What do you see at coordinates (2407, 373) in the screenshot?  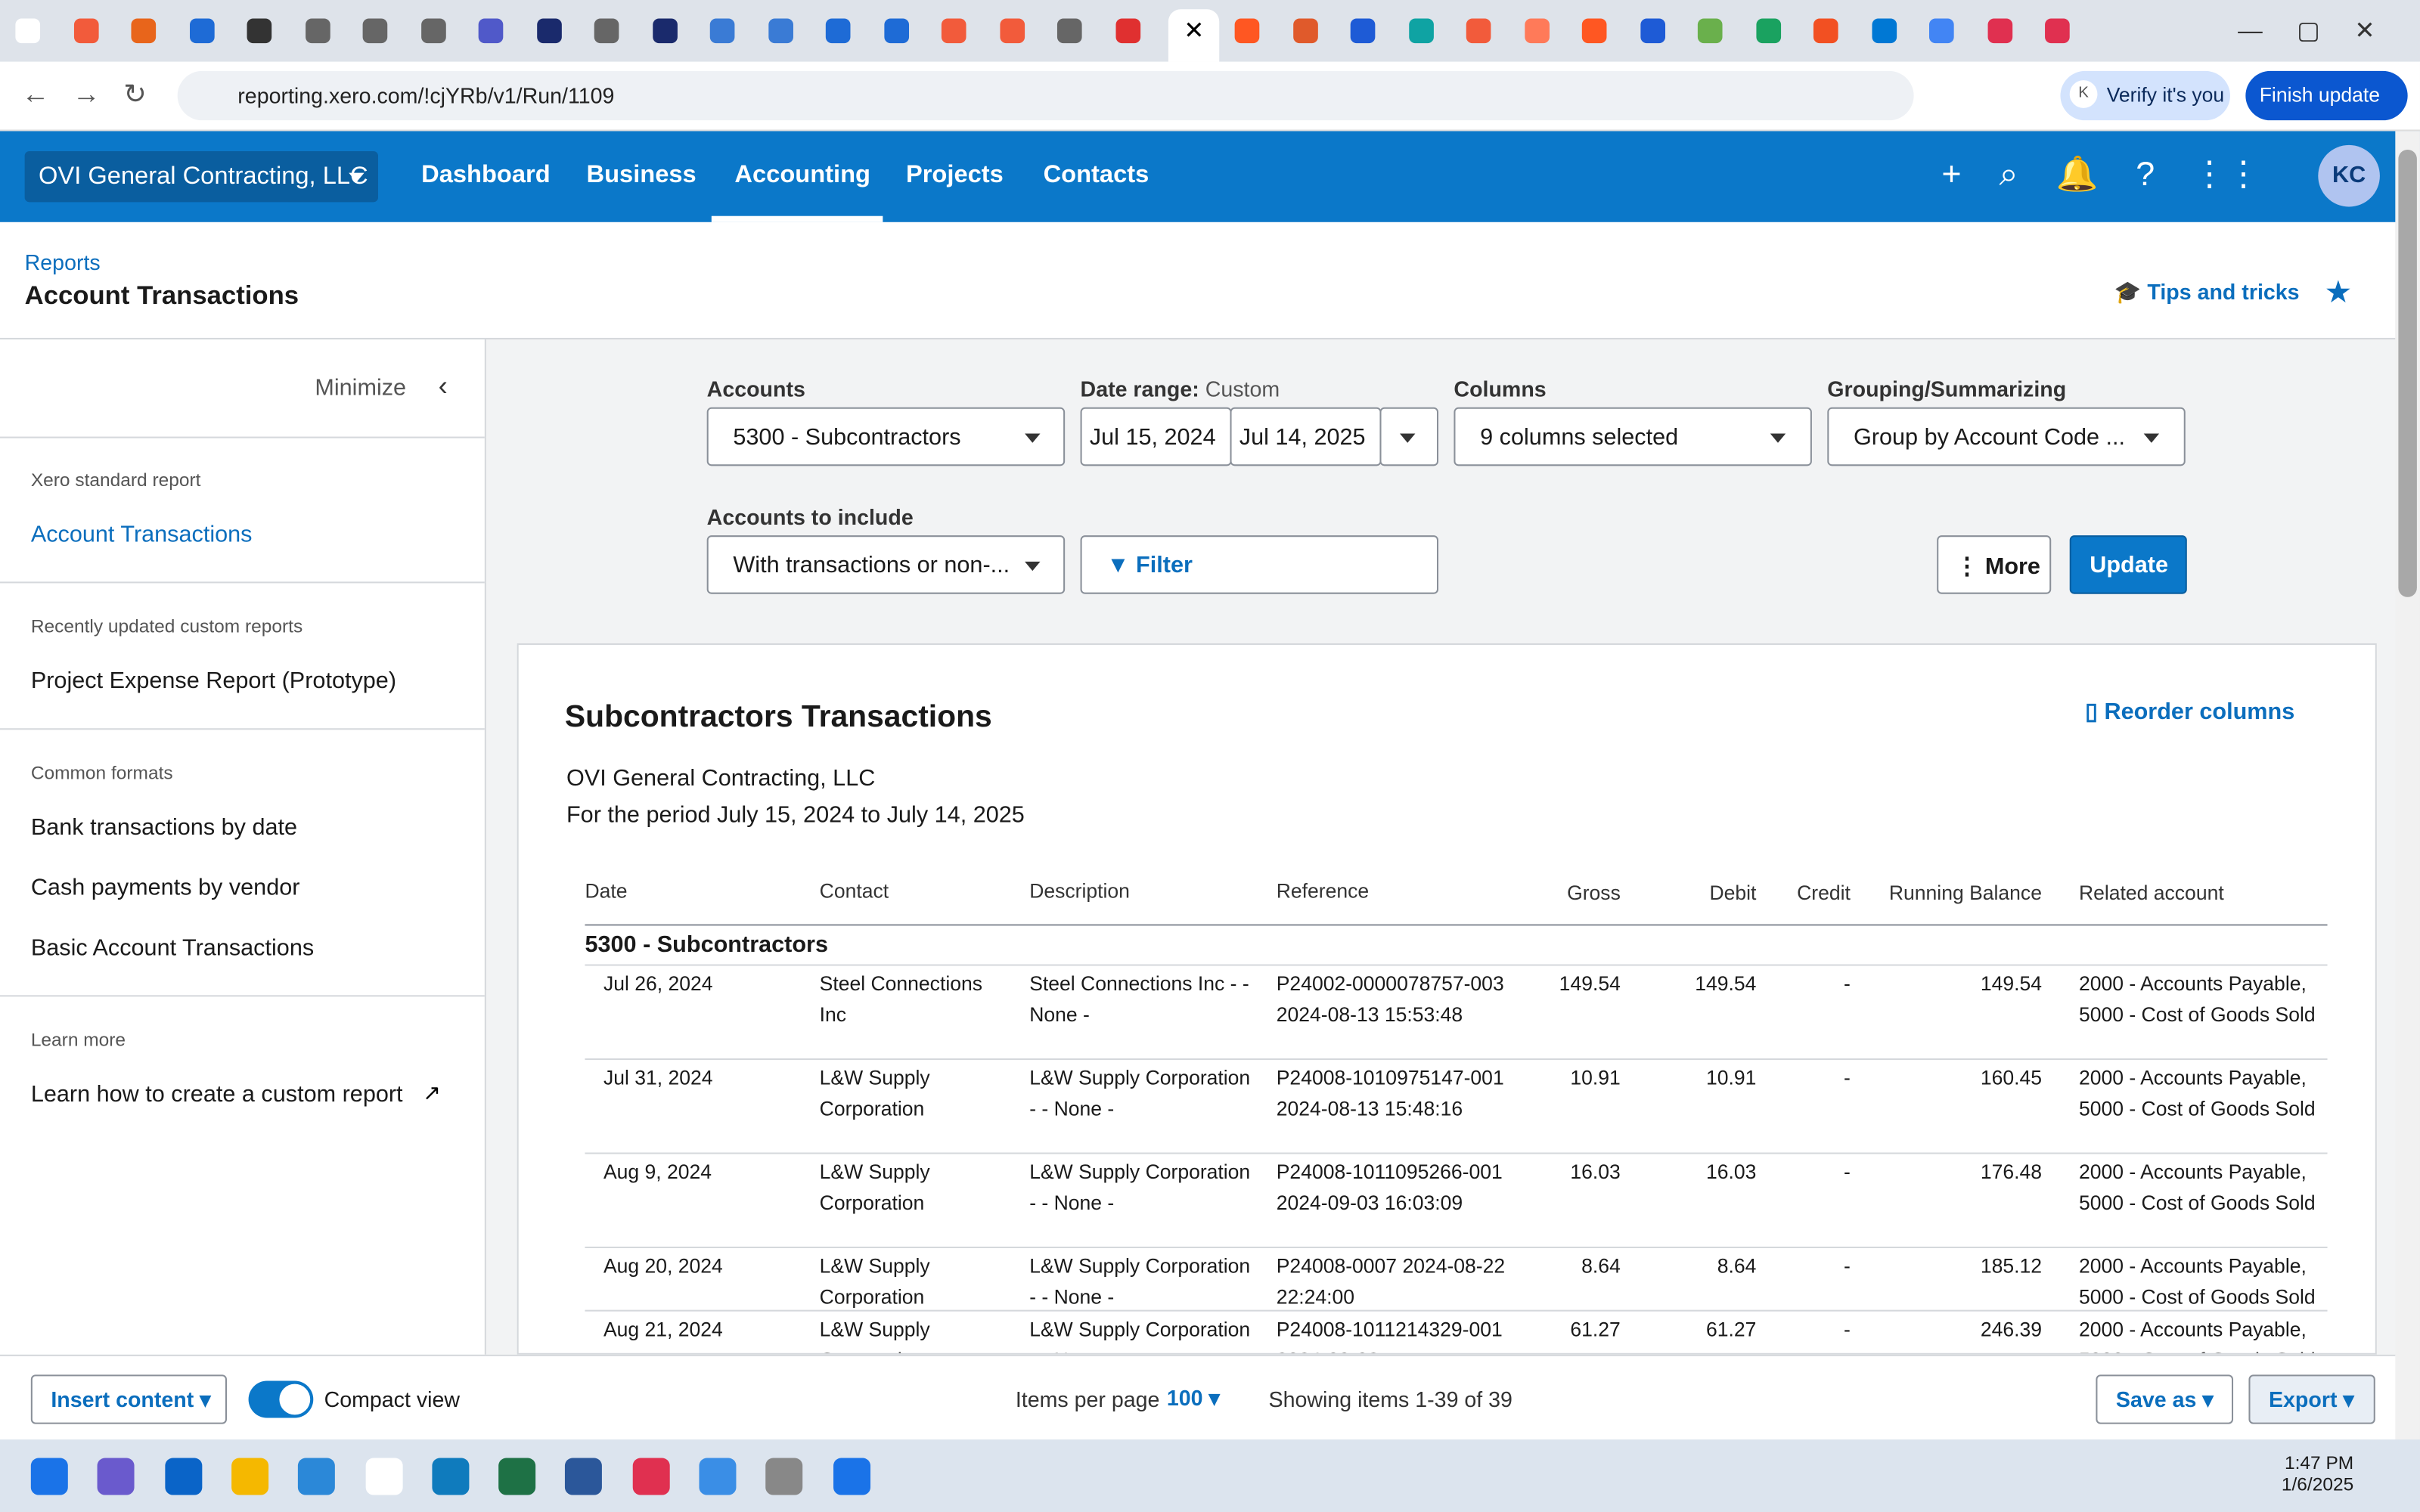 I see `scroll-thumb` at bounding box center [2407, 373].